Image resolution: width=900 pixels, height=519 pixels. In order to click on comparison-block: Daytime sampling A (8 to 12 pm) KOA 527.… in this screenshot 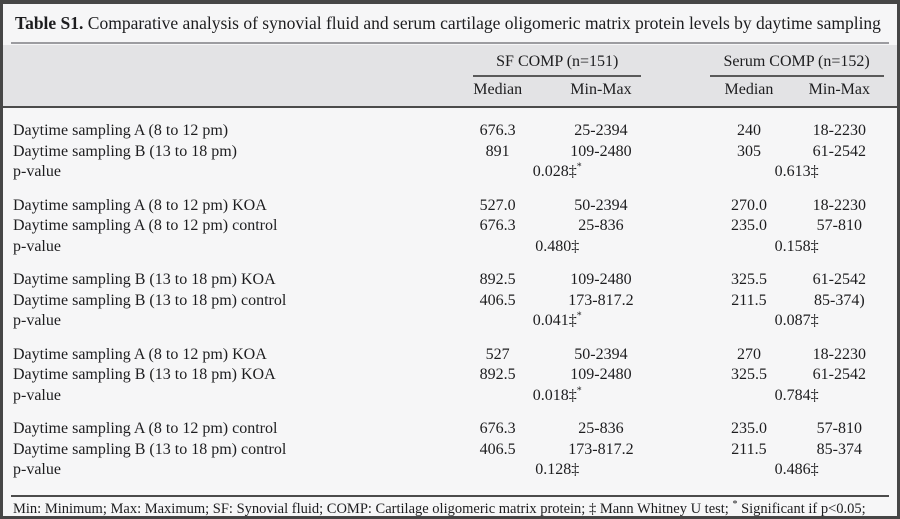, I will do `click(450, 227)`.